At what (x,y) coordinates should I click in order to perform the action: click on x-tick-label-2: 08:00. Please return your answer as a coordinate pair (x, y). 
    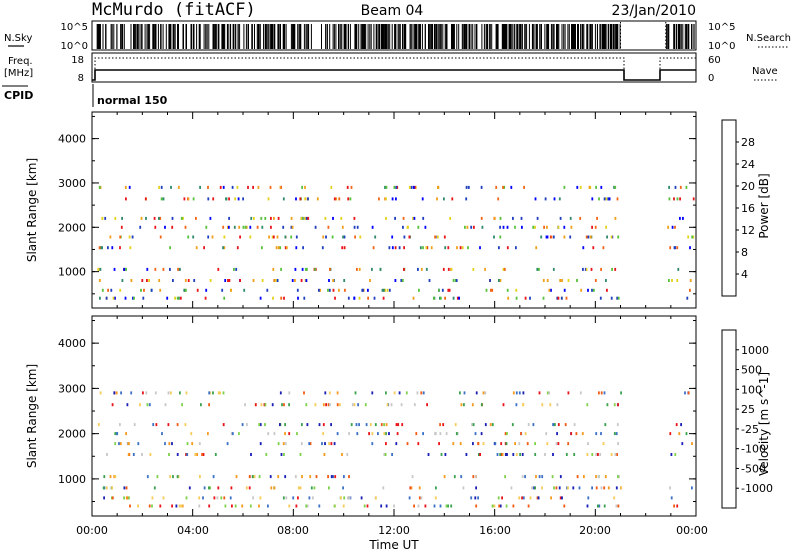
    Looking at the image, I should click on (293, 530).